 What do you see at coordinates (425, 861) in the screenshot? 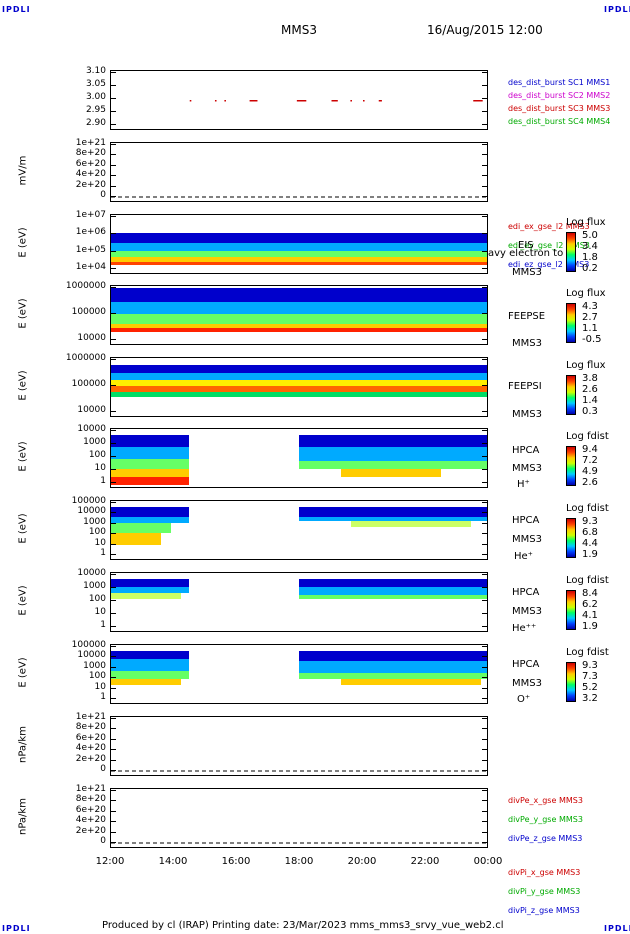
I see `x-tick-label: 22:00` at bounding box center [425, 861].